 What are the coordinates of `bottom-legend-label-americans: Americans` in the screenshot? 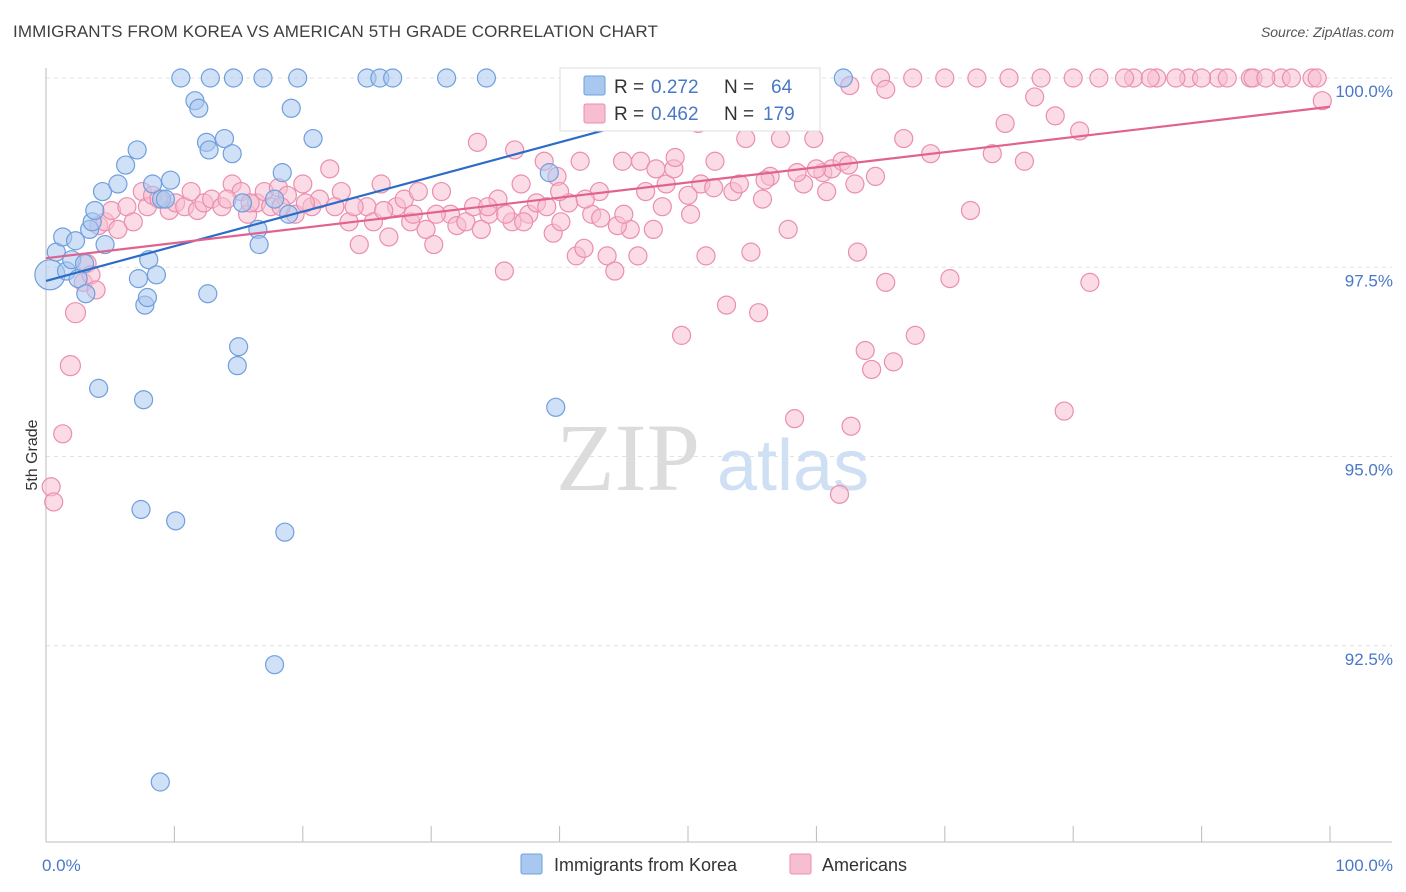 It's located at (864, 865).